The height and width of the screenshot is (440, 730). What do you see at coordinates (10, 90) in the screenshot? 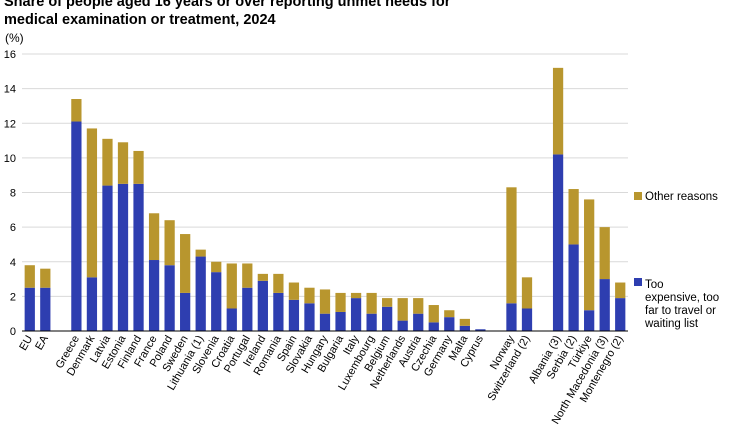
I see `y-tick-label: 14` at bounding box center [10, 90].